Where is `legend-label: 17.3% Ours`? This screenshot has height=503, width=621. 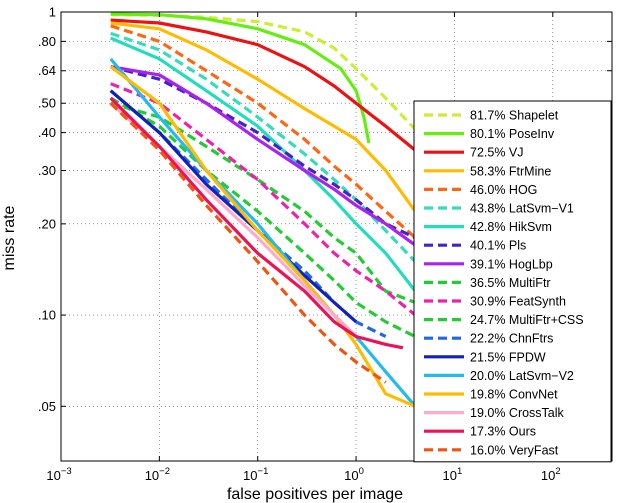 legend-label: 17.3% Ours is located at coordinates (503, 432).